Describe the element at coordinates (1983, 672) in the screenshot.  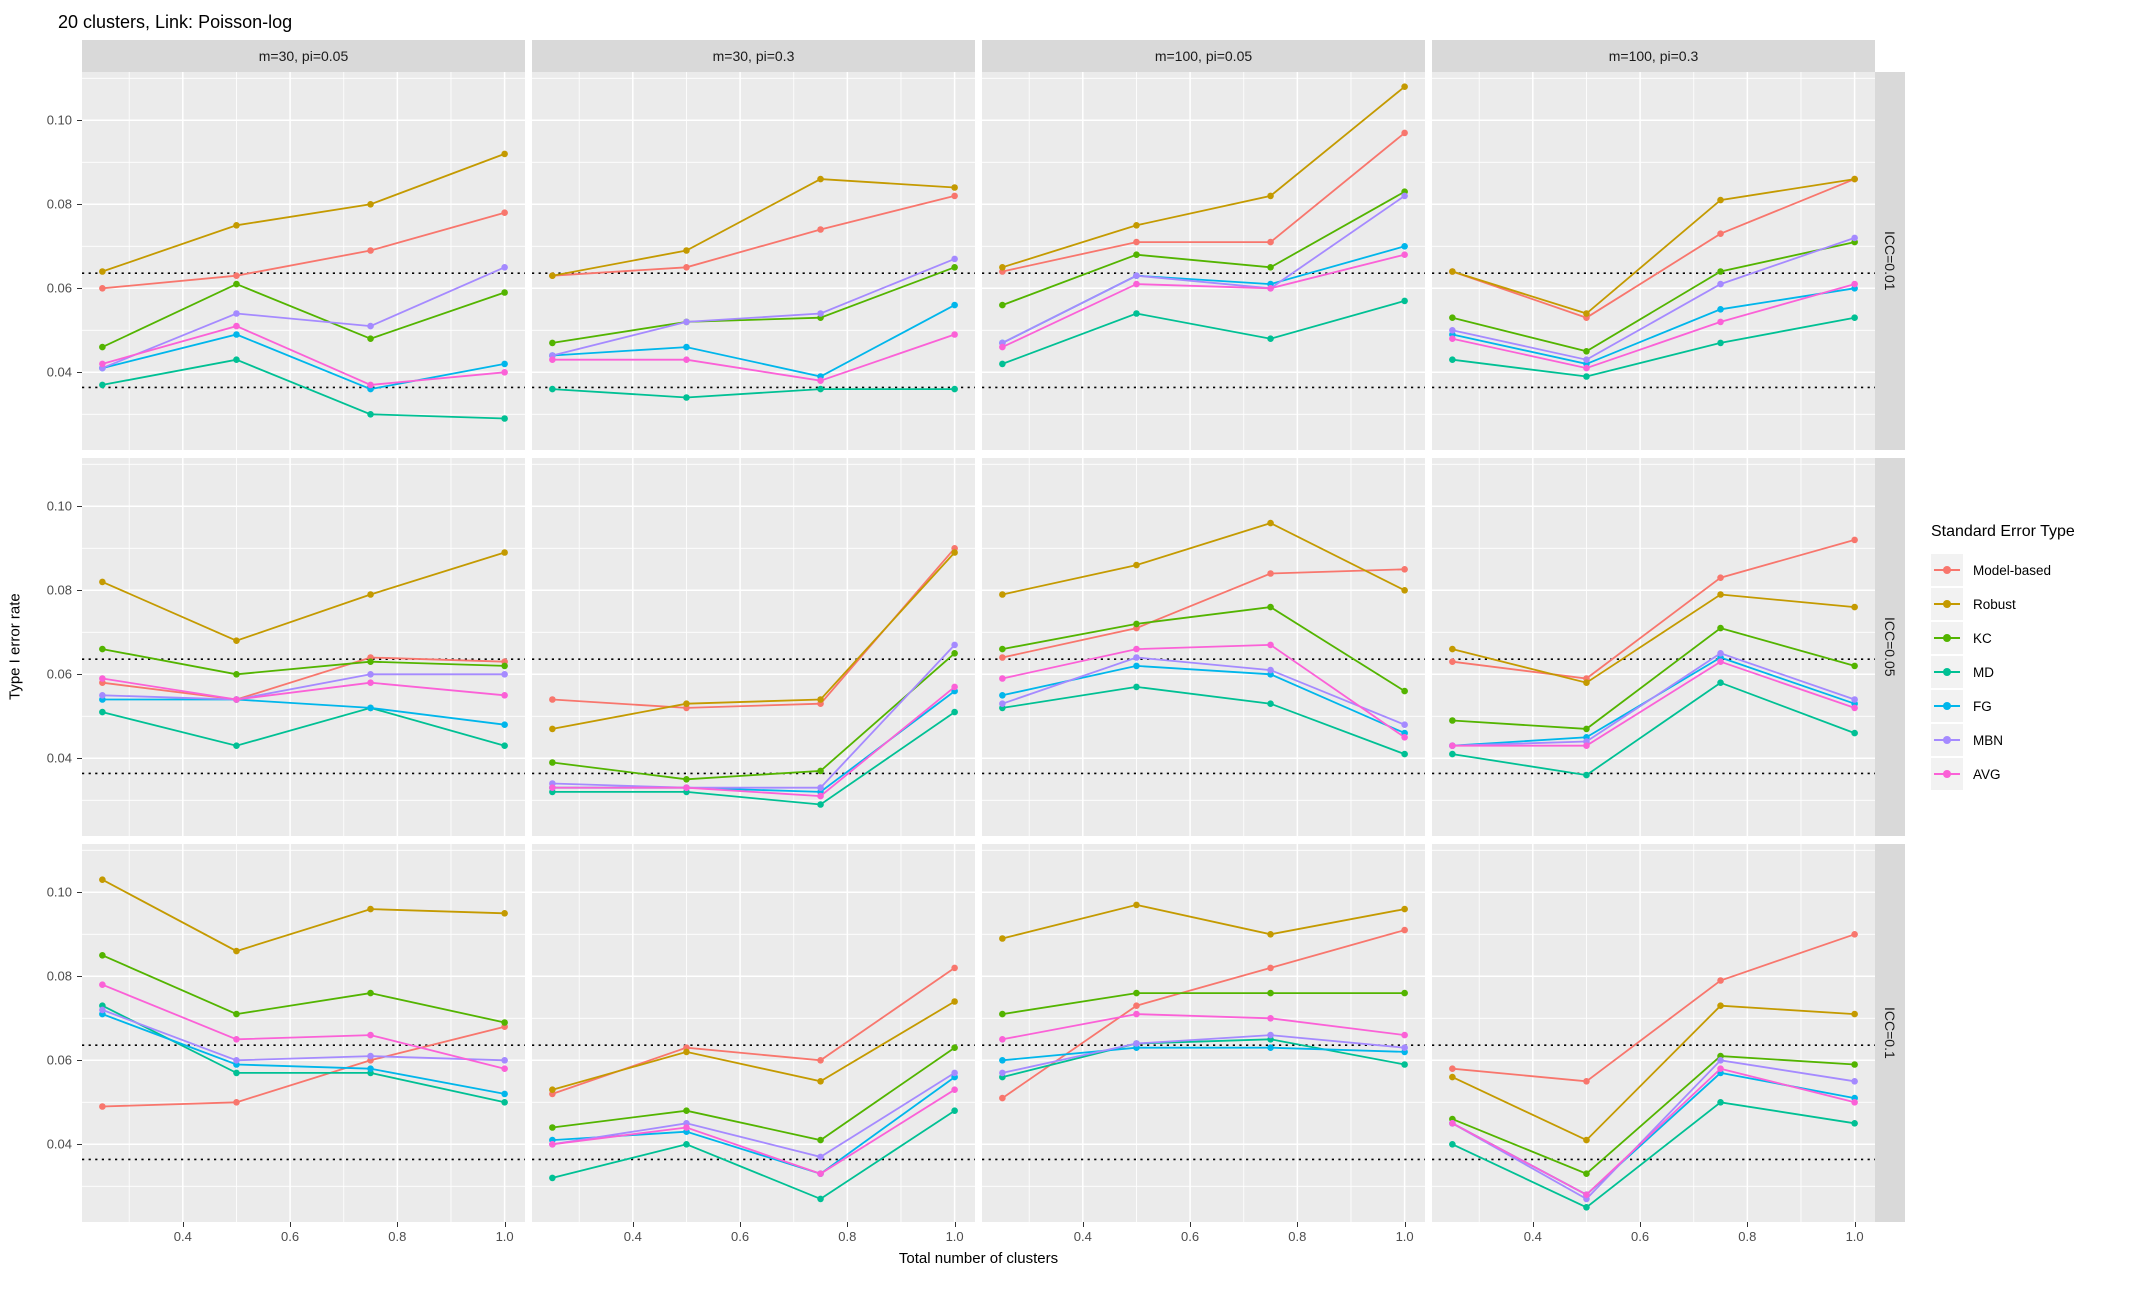
I see `legend-label: MD` at that location.